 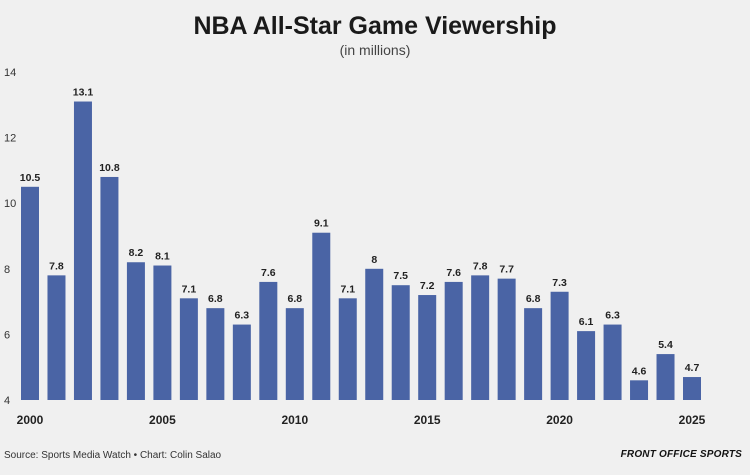 What do you see at coordinates (533, 354) in the screenshot?
I see `bar-2019` at bounding box center [533, 354].